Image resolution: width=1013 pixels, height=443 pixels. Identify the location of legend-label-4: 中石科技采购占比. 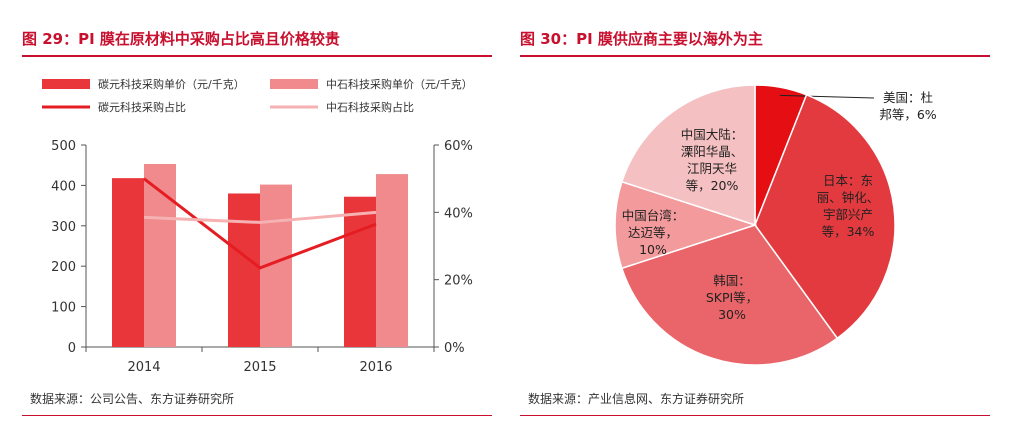
(370, 107).